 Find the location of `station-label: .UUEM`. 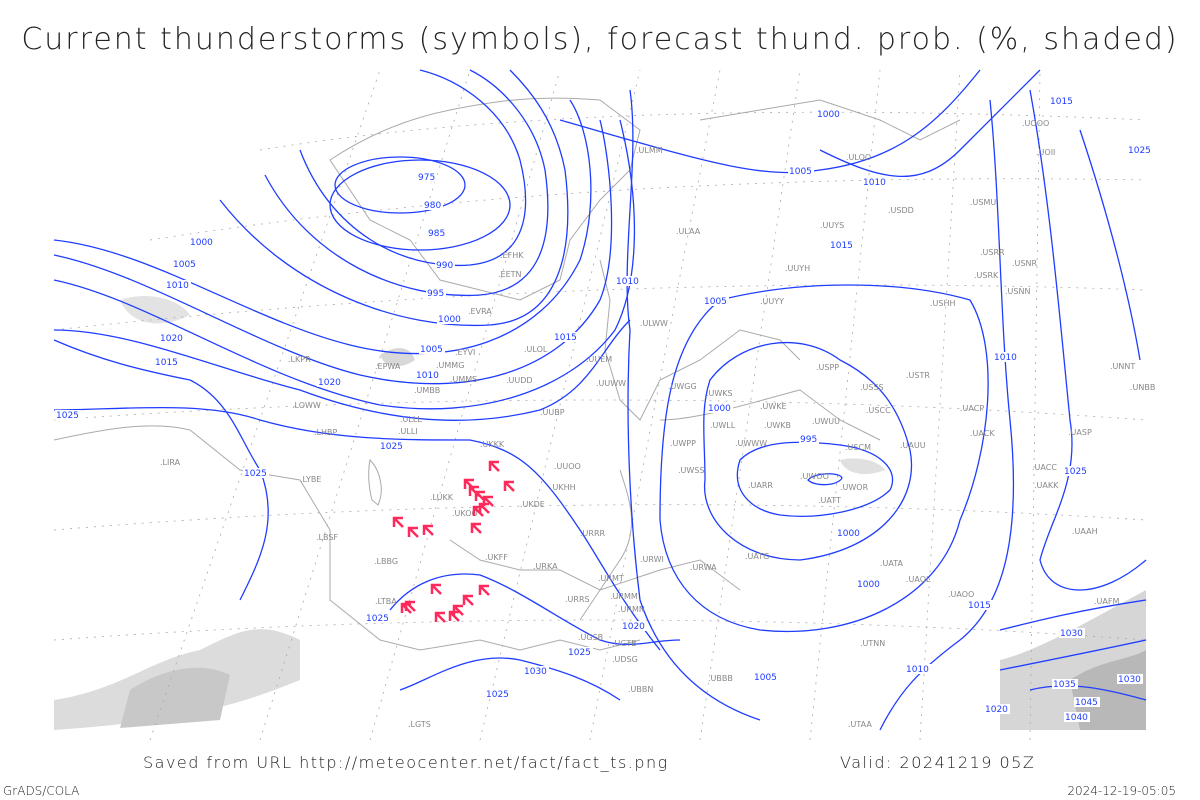

station-label: .UUEM is located at coordinates (599, 359).